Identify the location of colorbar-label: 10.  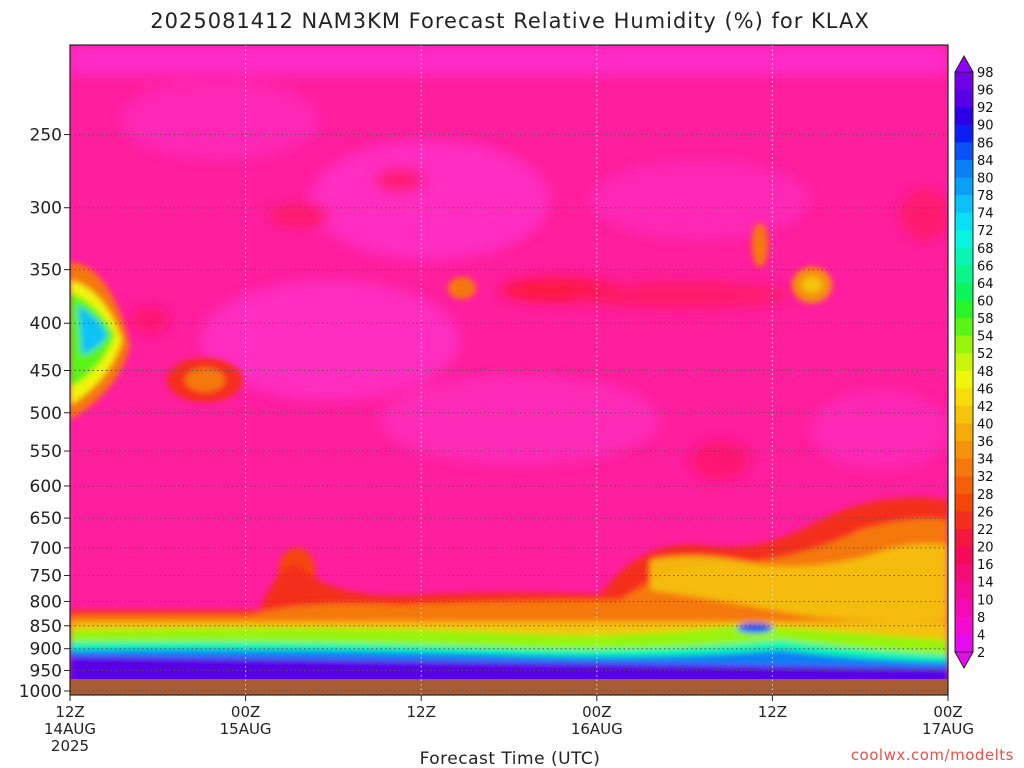
(985, 600).